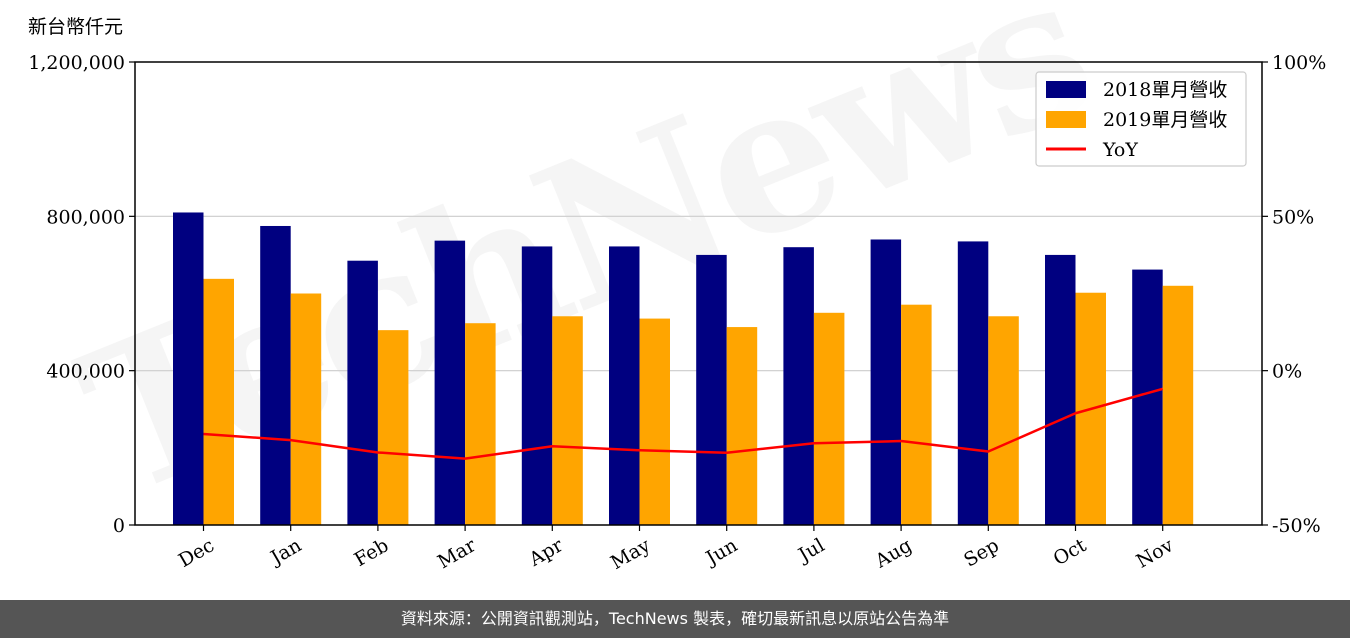 This screenshot has width=1350, height=638. What do you see at coordinates (829, 418) in the screenshot?
I see `bar-2019-jul` at bounding box center [829, 418].